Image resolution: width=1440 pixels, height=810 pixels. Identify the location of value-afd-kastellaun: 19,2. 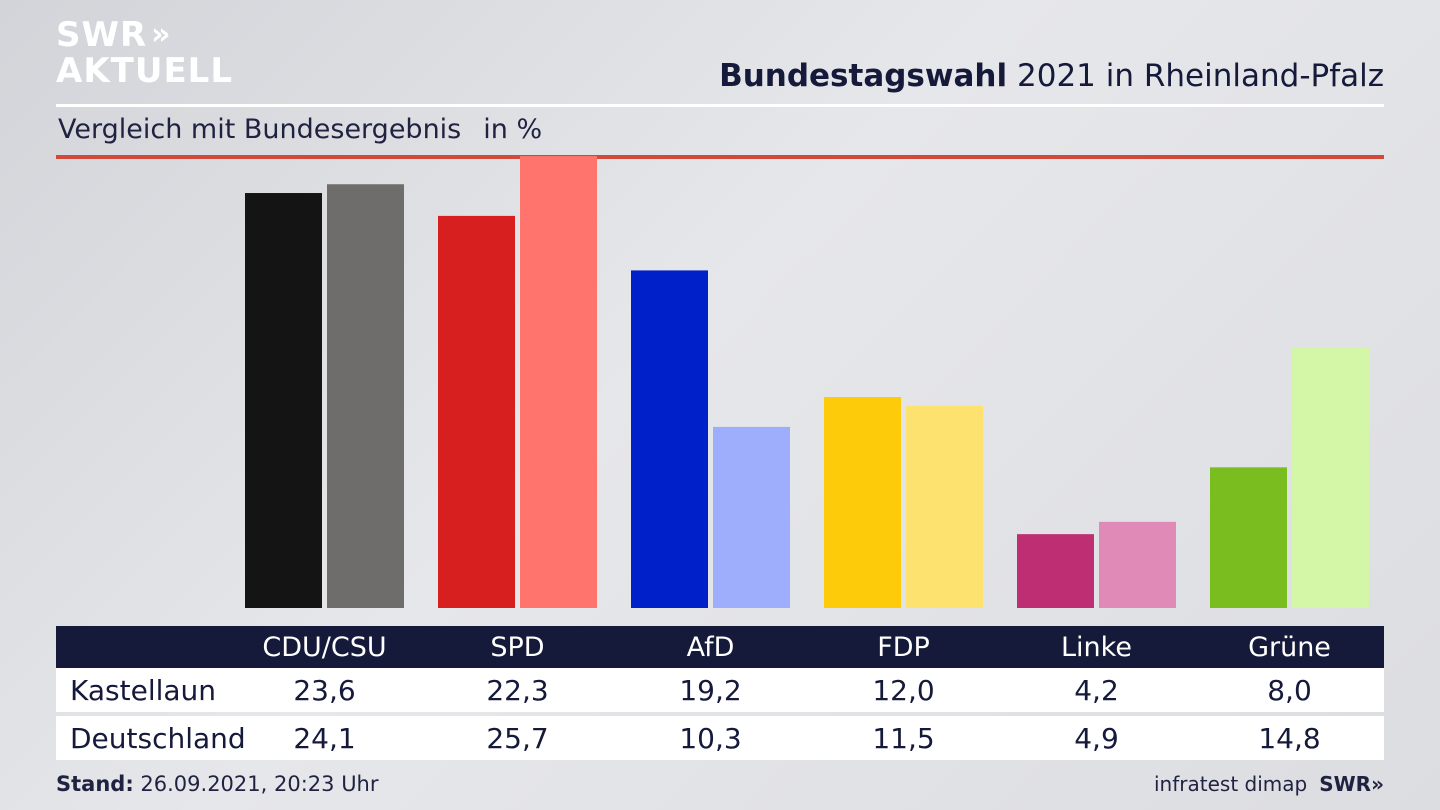
(710, 690).